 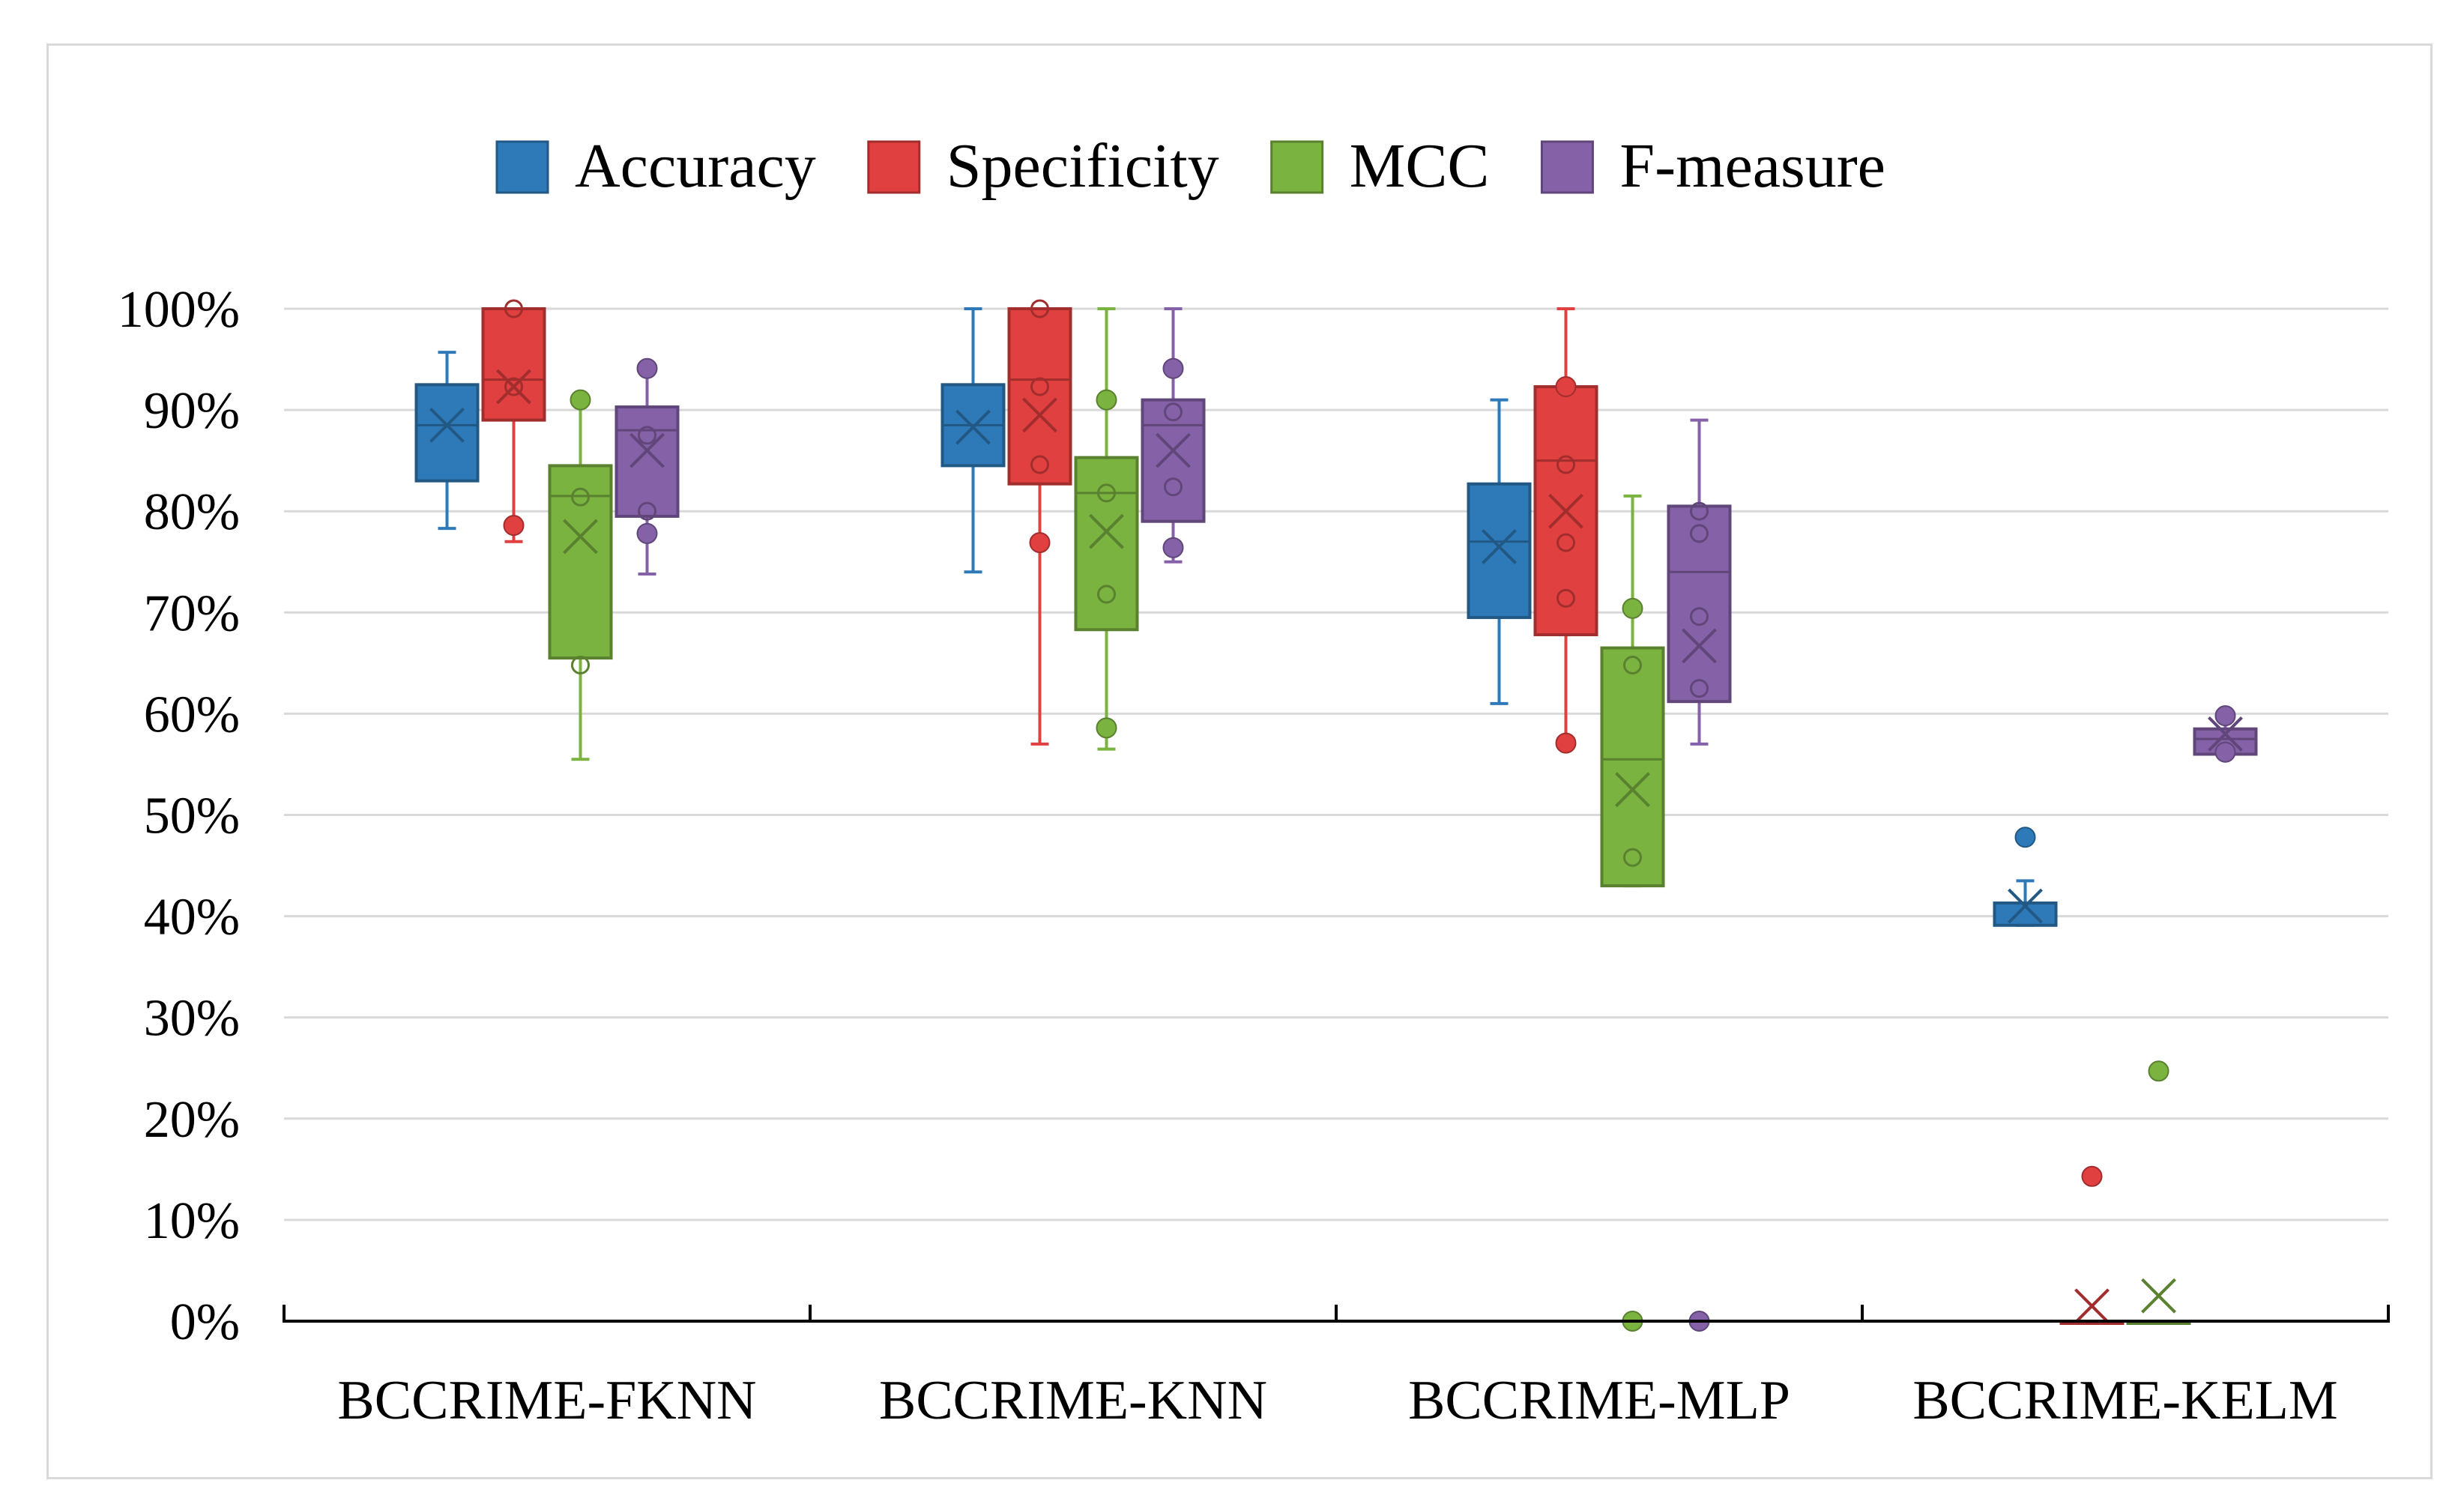 I want to click on legend-item-mcc: MCC, so click(x=1380, y=166).